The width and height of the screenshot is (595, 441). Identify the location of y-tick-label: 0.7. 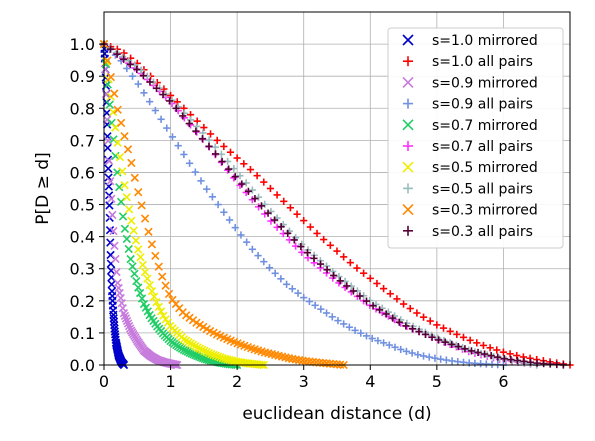
(82, 140).